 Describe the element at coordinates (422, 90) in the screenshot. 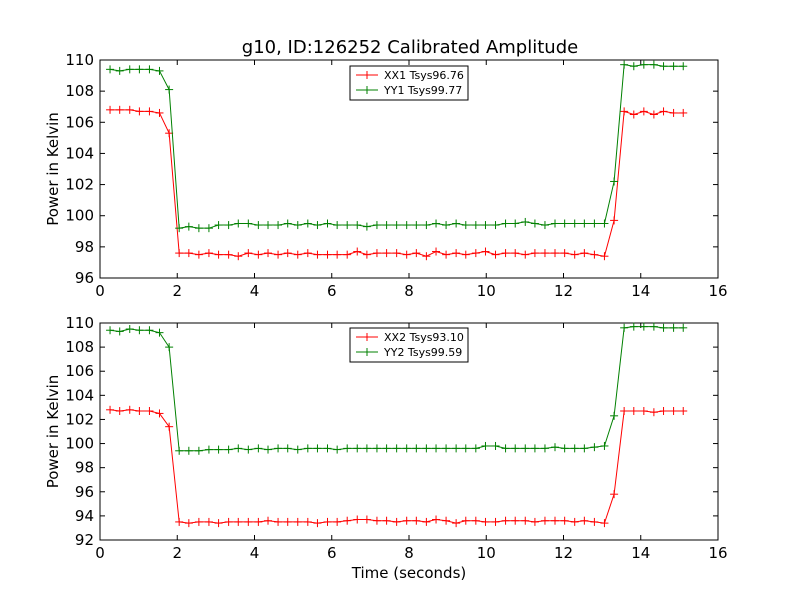

I see `legend-entry-label: YY1 Tsys99.77` at that location.